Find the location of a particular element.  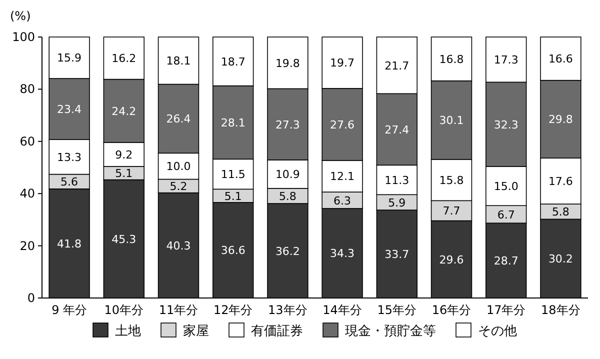

legend-label: 有価証券 is located at coordinates (277, 331).